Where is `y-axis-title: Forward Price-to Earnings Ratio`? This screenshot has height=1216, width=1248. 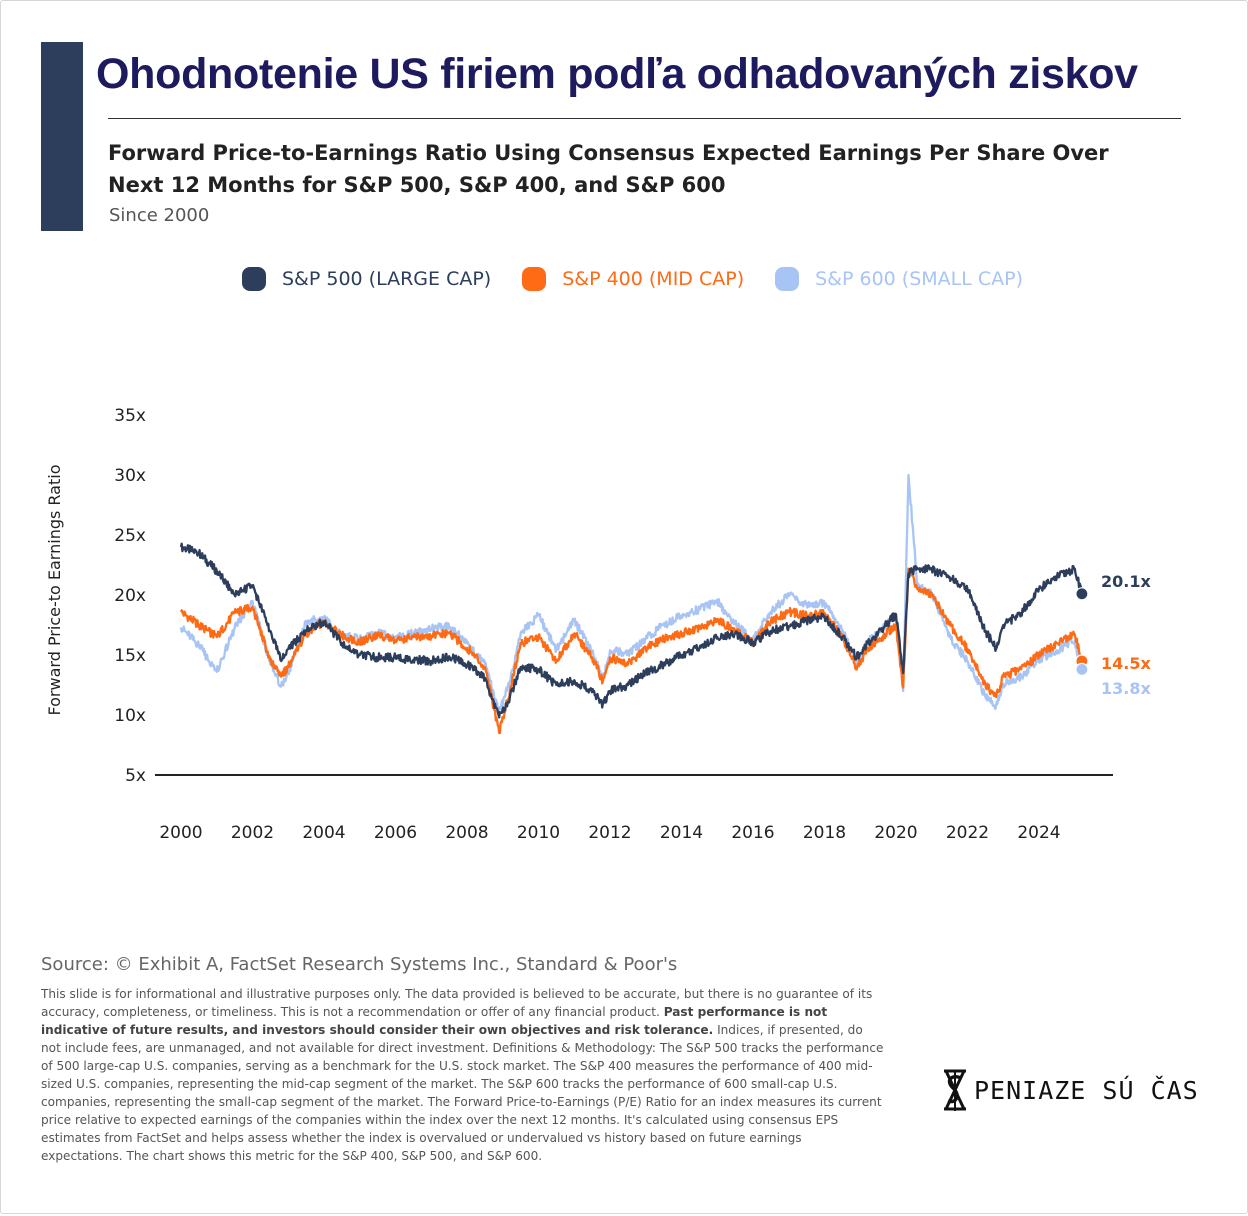
y-axis-title: Forward Price-to Earnings Ratio is located at coordinates (54, 590).